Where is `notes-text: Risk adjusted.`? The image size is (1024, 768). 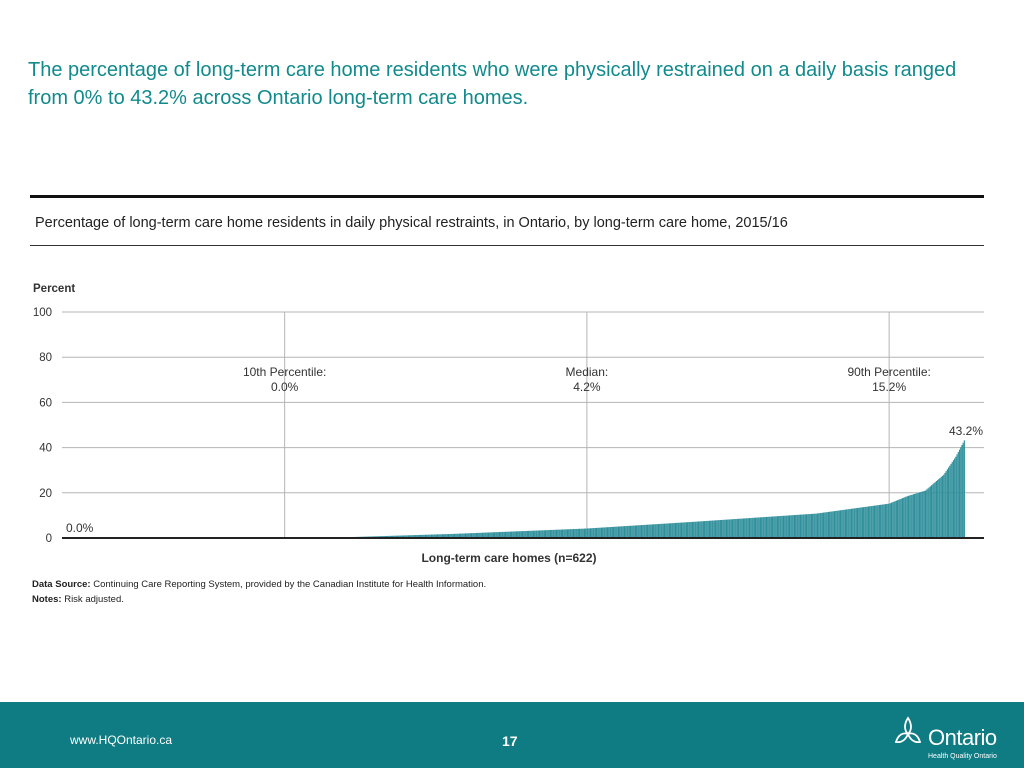
notes-text: Risk adjusted. is located at coordinates (92, 599).